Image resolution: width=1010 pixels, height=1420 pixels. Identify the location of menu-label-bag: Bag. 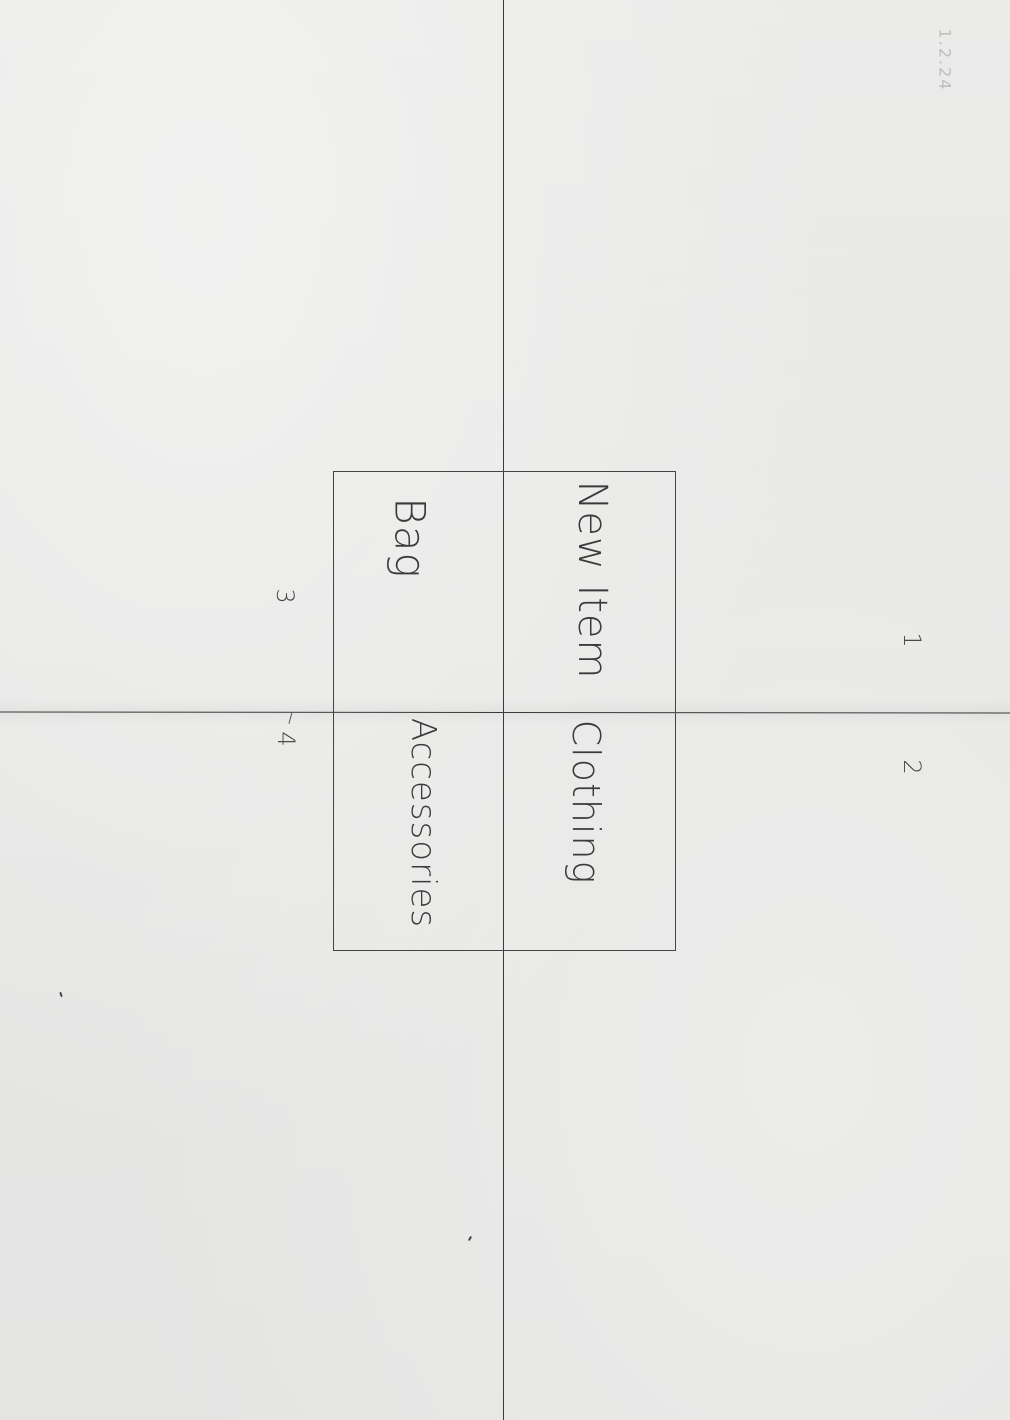
(410, 538).